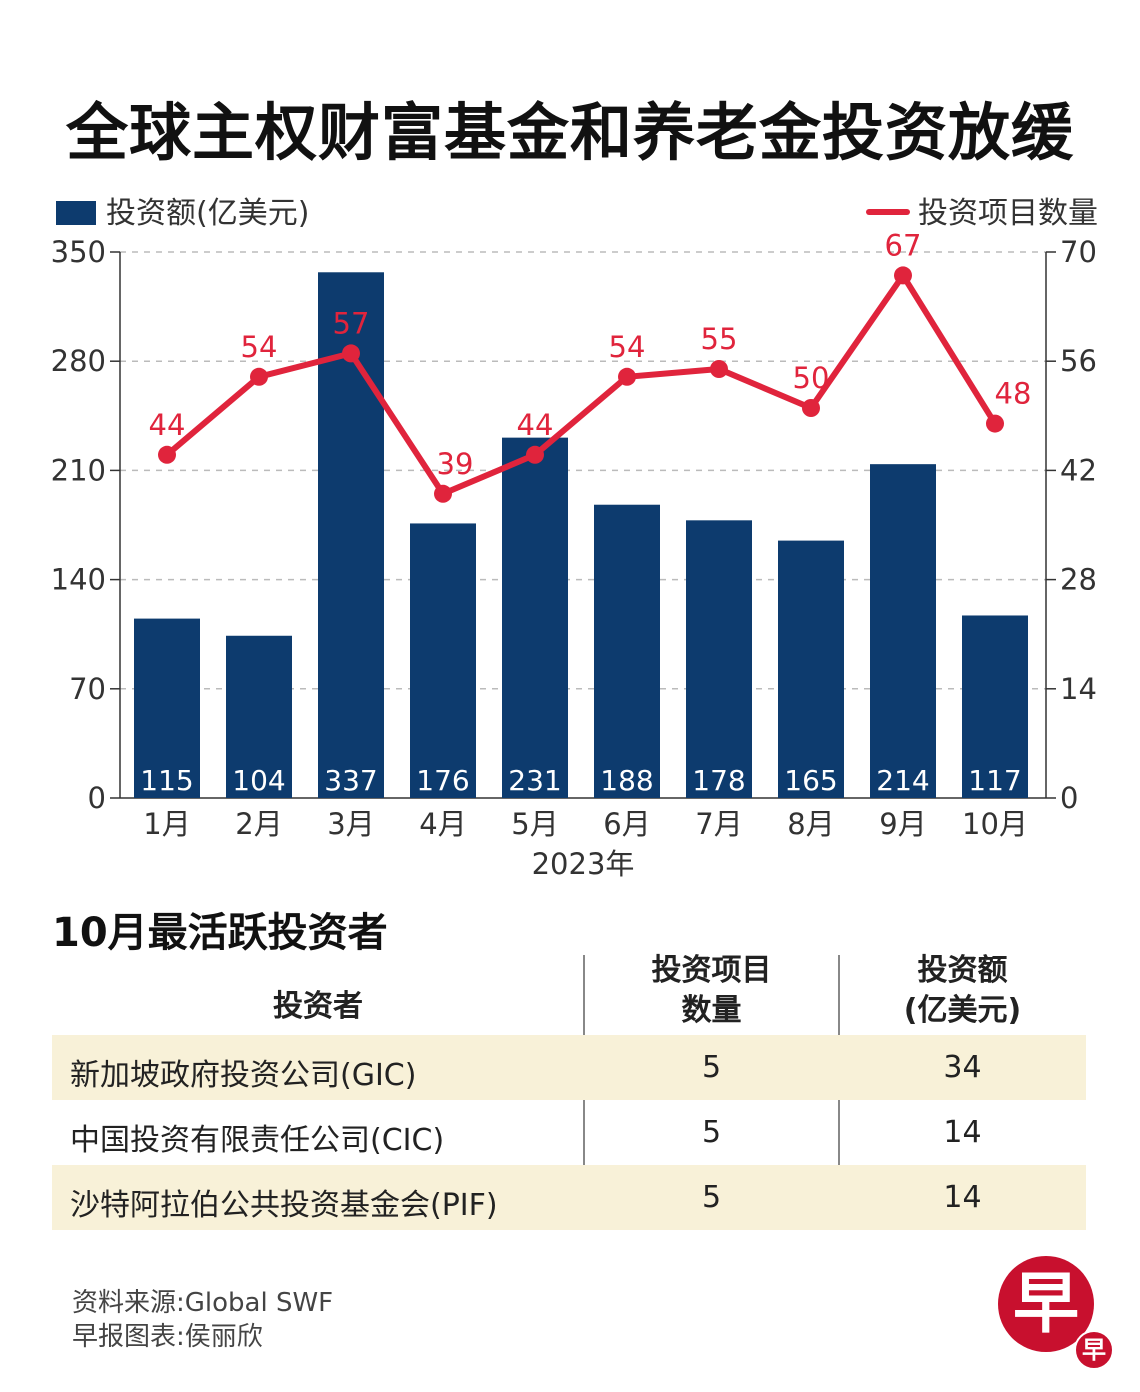 Image resolution: width=1140 pixels, height=1392 pixels. I want to click on x-tick-label: 7月, so click(718, 824).